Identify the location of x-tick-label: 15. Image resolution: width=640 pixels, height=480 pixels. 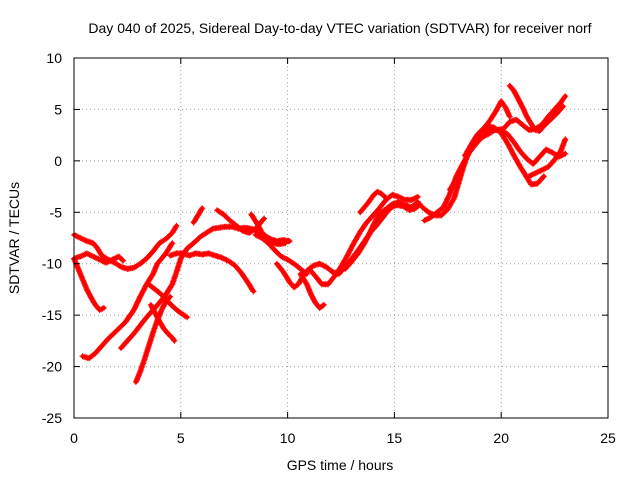
(395, 438).